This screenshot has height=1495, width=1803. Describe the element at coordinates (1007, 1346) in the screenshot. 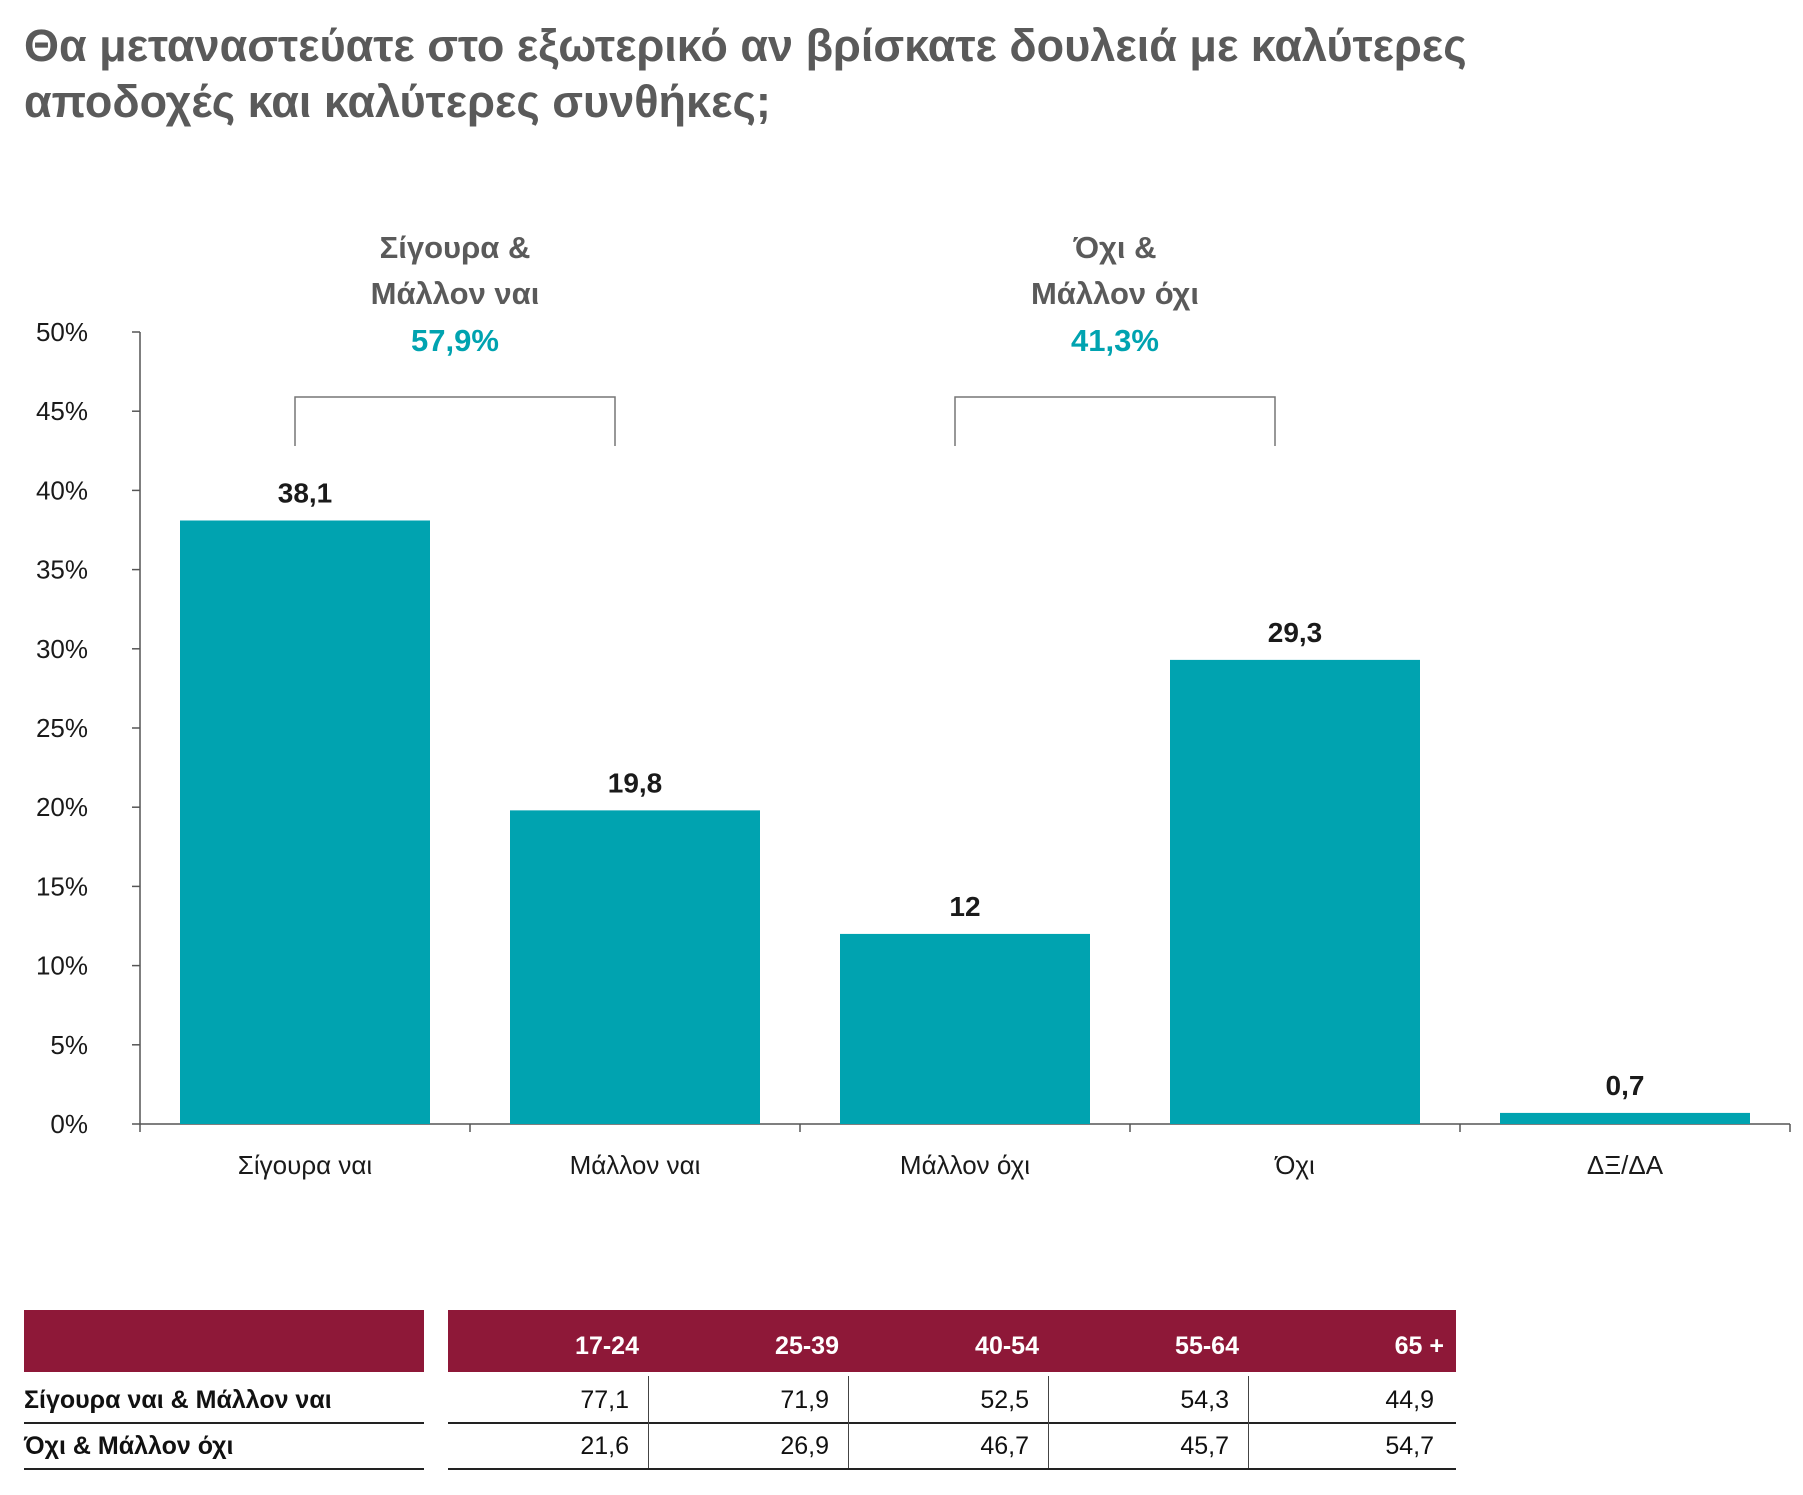

I see `table-column-header: 40-54` at that location.